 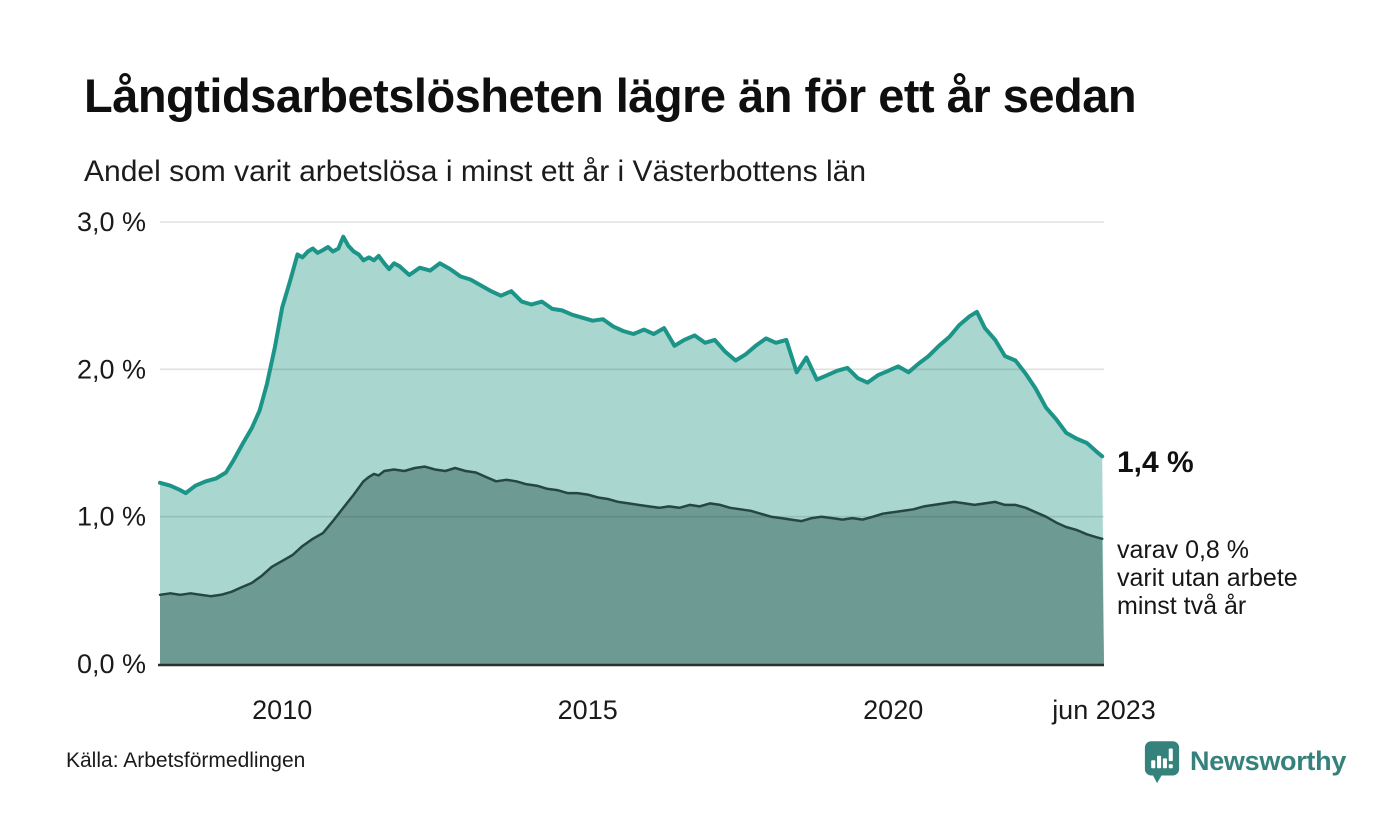 What do you see at coordinates (1155, 462) in the screenshot?
I see `latest-value-label: 1,4 %` at bounding box center [1155, 462].